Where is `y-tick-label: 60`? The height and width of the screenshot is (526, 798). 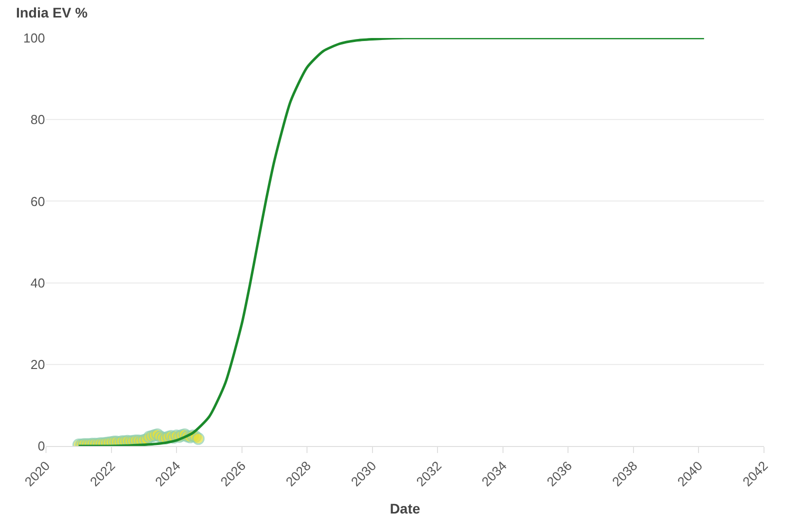
y-tick-label: 60 is located at coordinates (37, 201).